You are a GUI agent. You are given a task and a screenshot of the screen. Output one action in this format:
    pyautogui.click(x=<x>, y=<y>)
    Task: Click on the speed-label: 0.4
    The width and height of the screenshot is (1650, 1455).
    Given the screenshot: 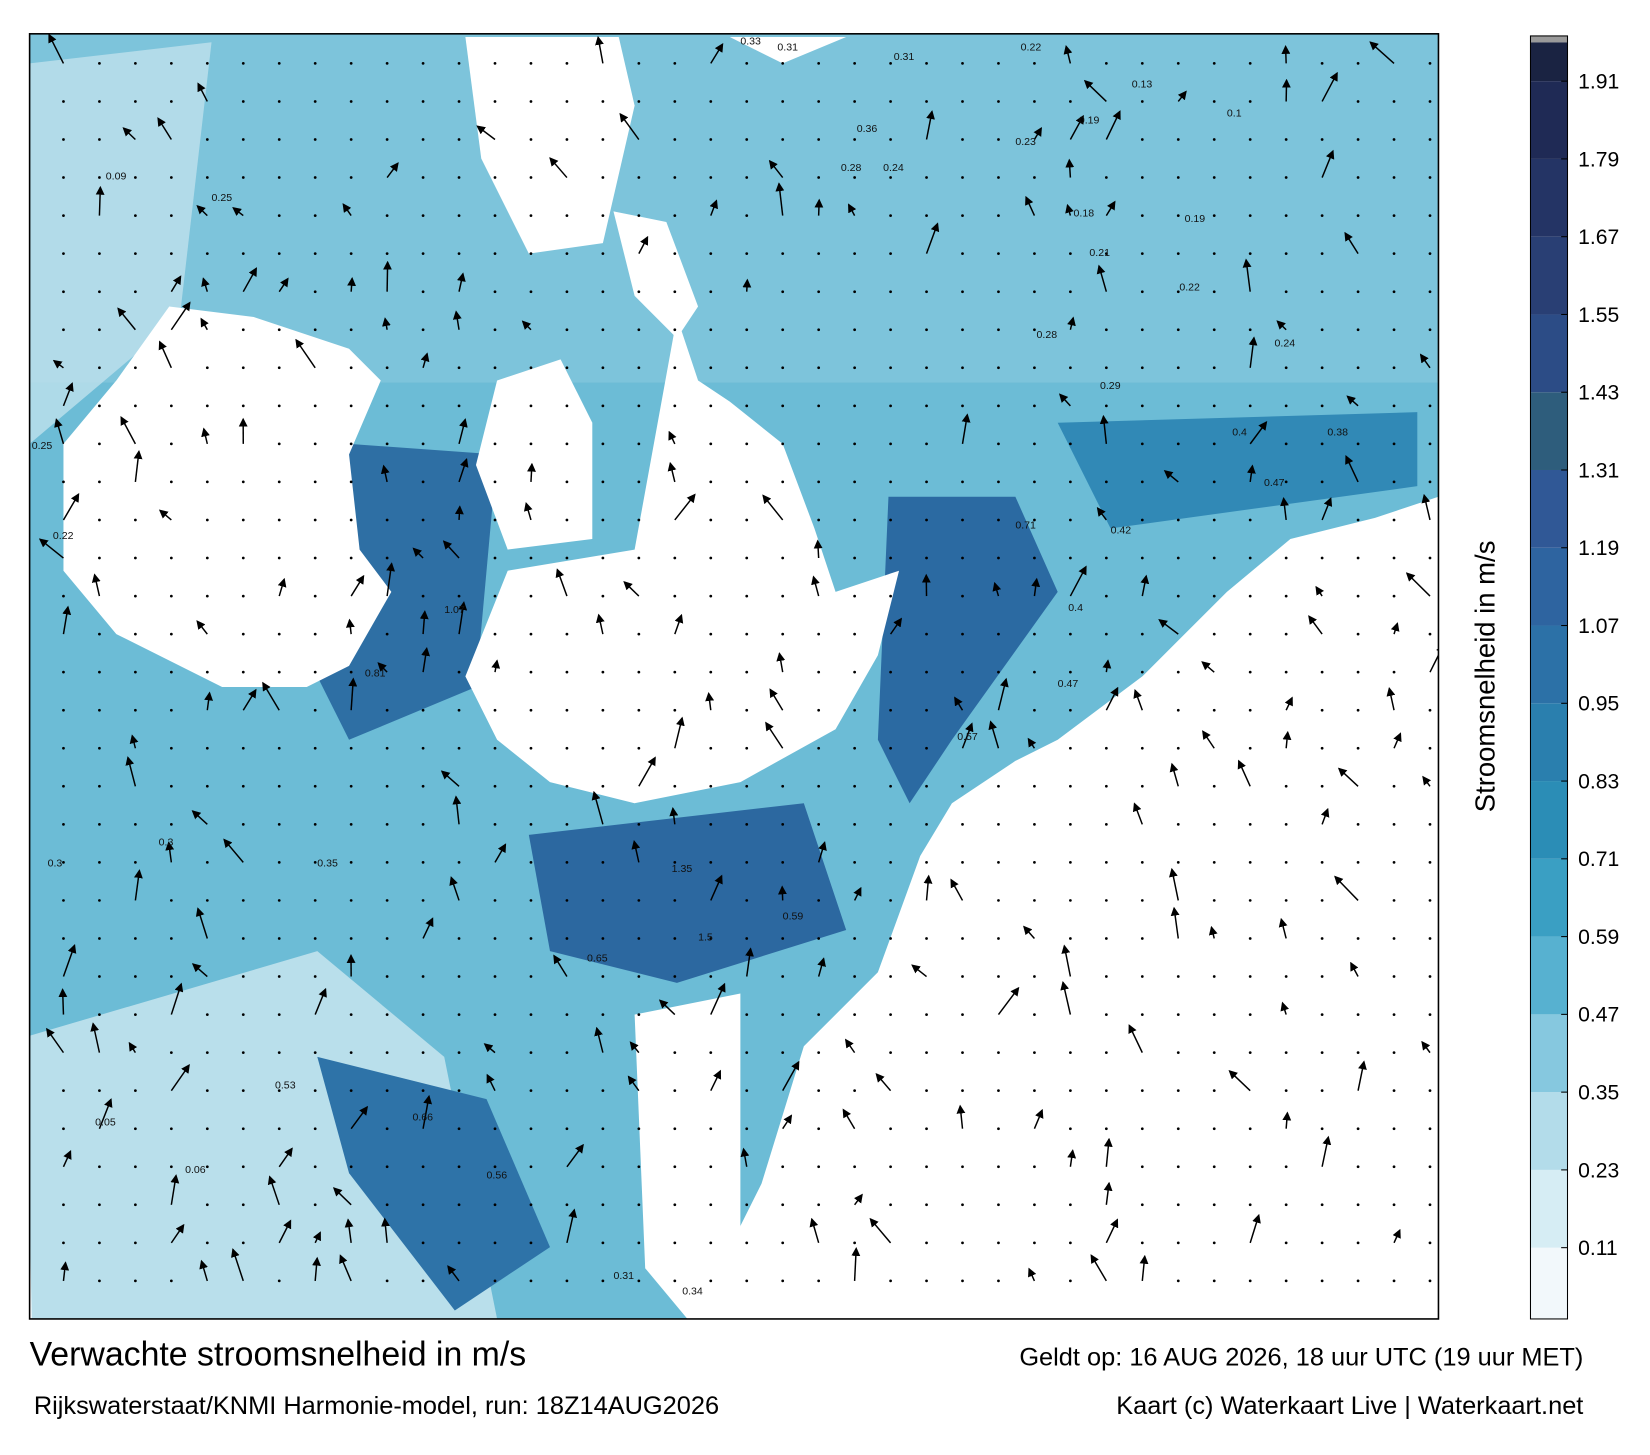 What is the action you would take?
    pyautogui.click(x=1239, y=432)
    